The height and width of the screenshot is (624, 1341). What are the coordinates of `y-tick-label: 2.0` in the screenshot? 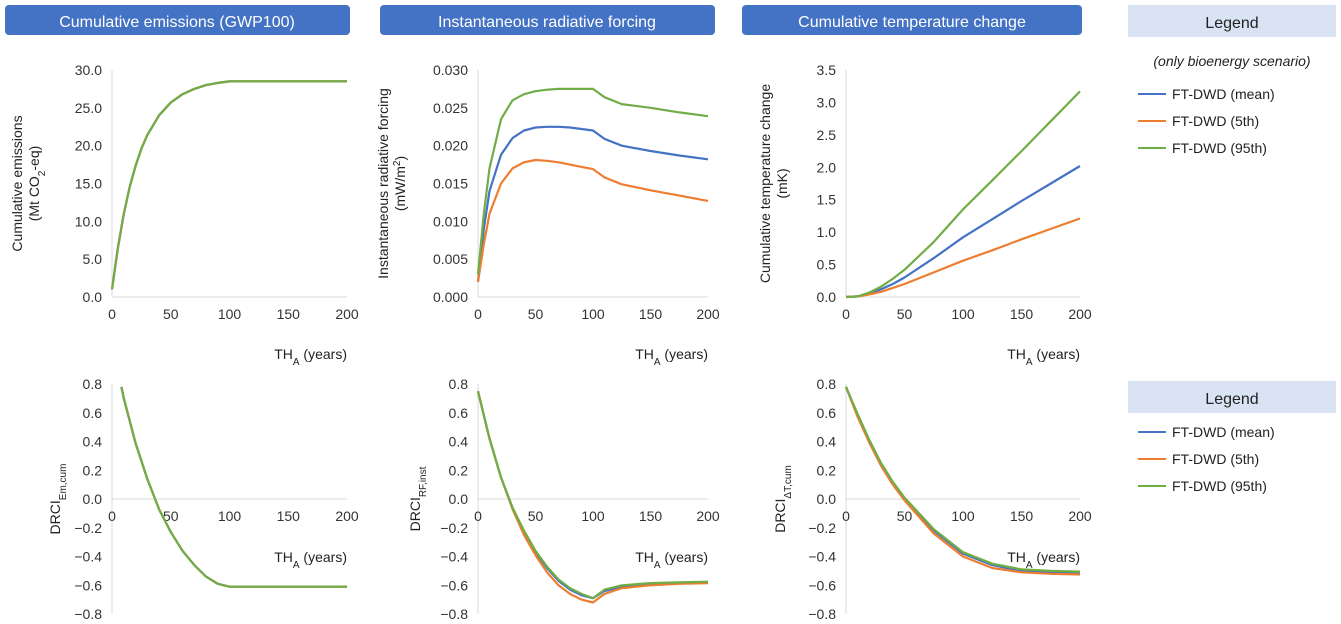 It's located at (827, 167).